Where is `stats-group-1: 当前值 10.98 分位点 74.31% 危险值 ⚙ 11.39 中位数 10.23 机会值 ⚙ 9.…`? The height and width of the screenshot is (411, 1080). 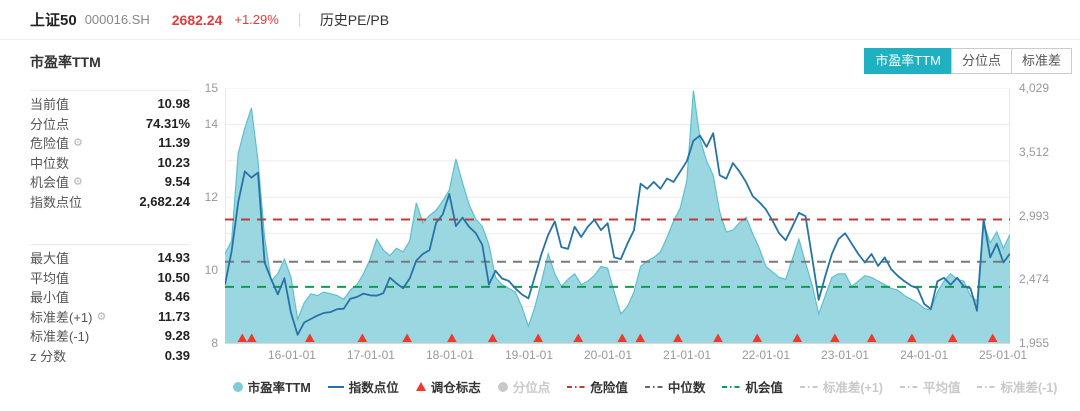
stats-group-1: 当前值 10.98 分位点 74.31% 危险值 ⚙ 11.39 中位数 10.23 机会值 ⚙ 9.… is located at coordinates (110, 150).